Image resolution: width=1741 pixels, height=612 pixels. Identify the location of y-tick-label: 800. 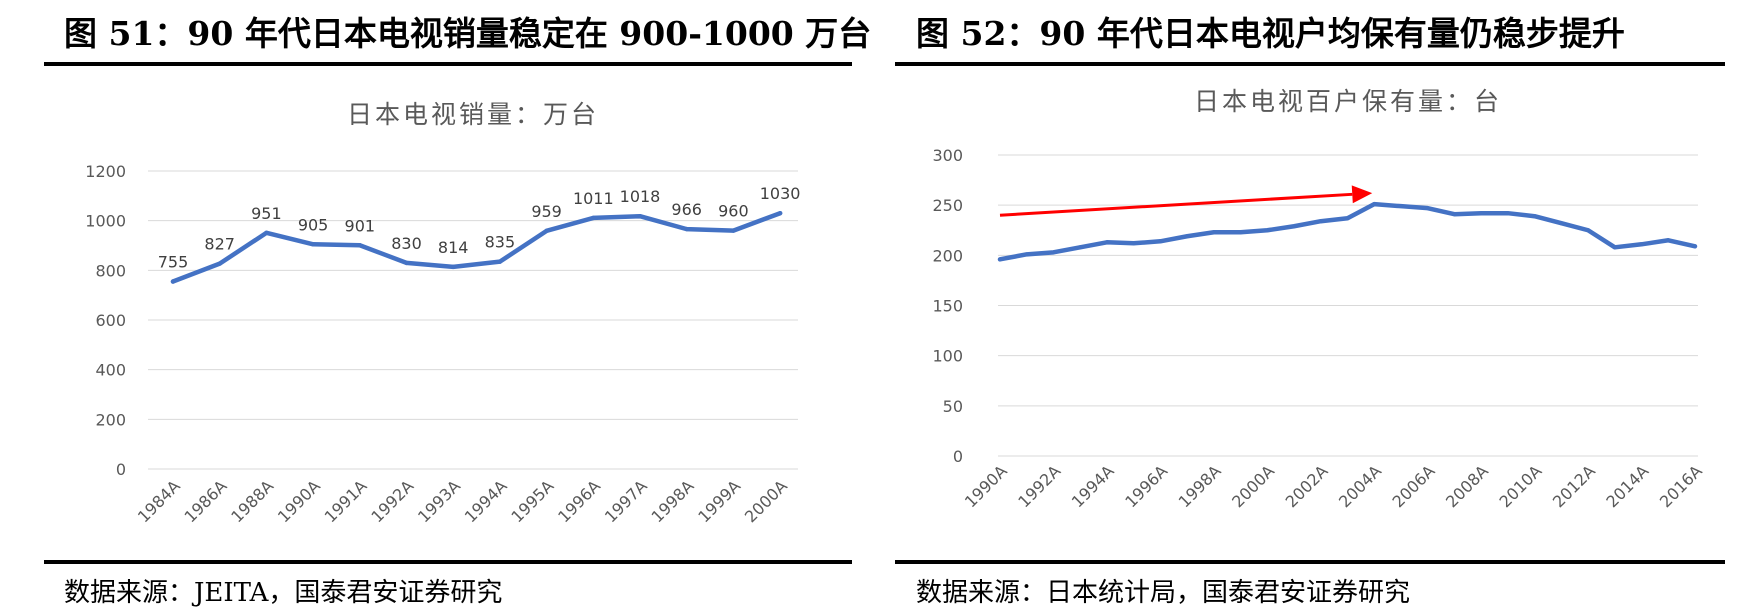
(110, 270).